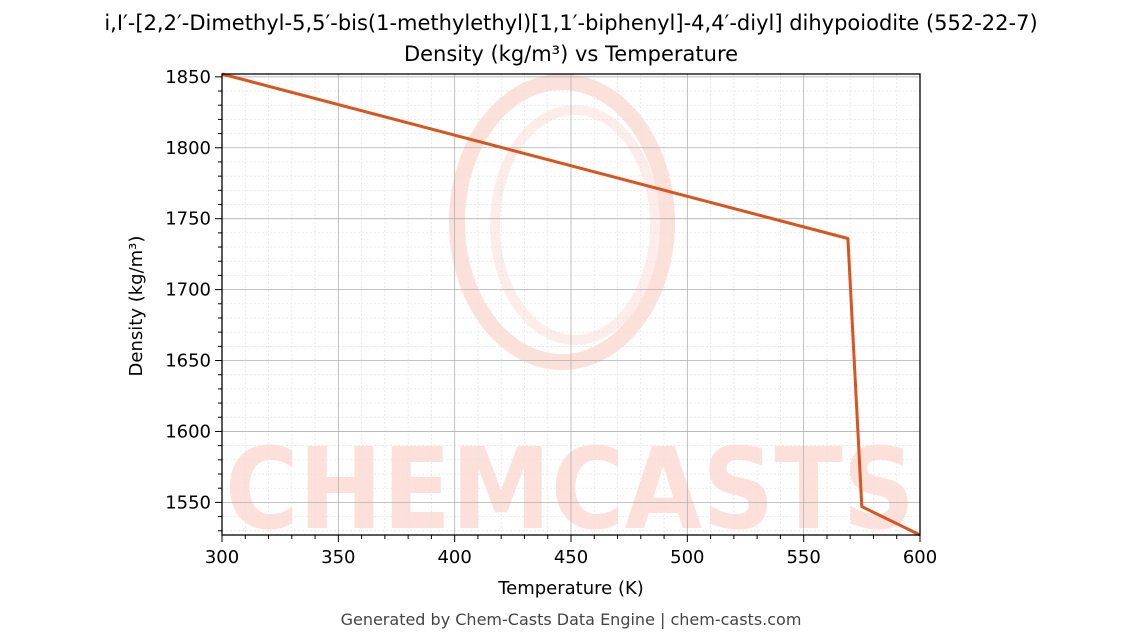 The height and width of the screenshot is (644, 1142). Describe the element at coordinates (562, 222) in the screenshot. I see `watermark-logo-icon` at that location.